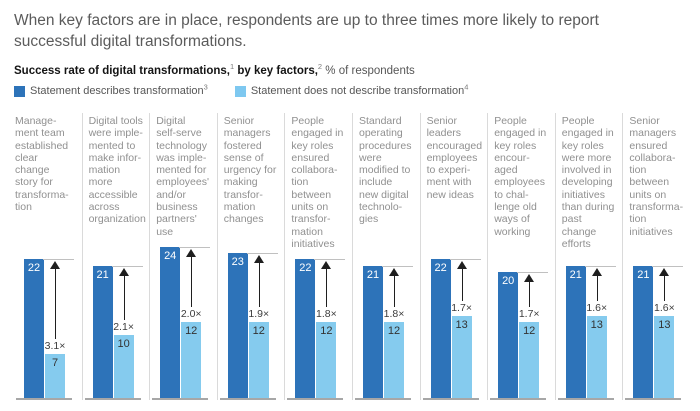 Image resolution: width=700 pixels, height=411 pixels. What do you see at coordinates (123, 366) in the screenshot?
I see `bar-does-not-describe: 10` at bounding box center [123, 366].